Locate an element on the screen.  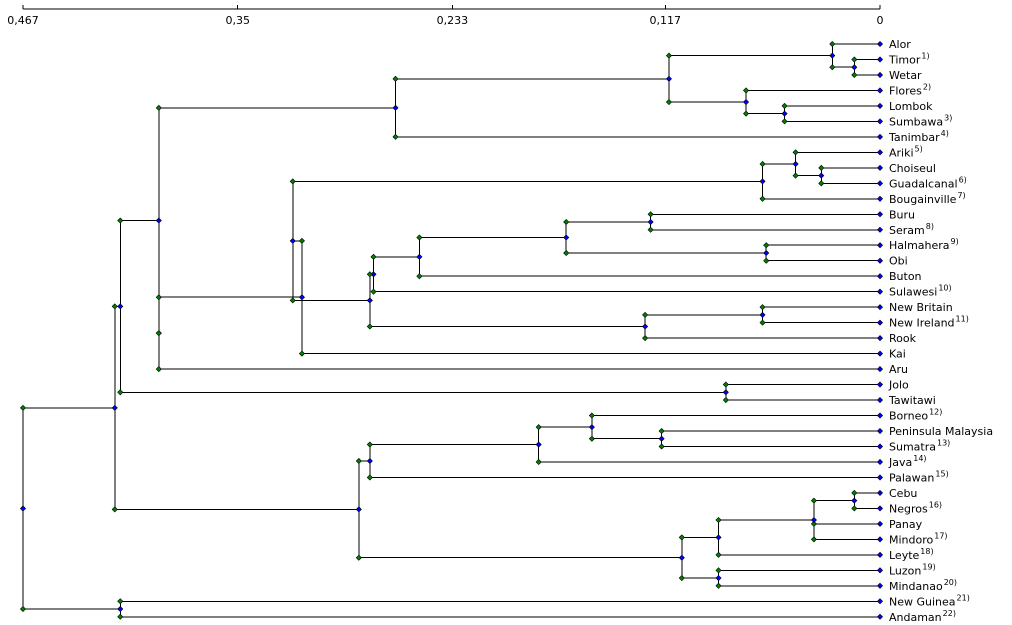
leaf-name: Panay is located at coordinates (906, 524).